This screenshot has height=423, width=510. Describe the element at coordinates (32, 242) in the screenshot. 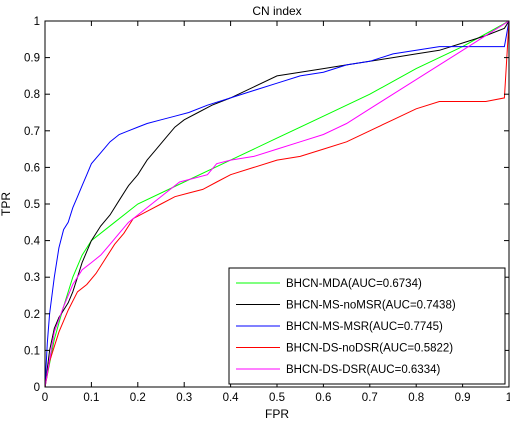

I see `y-tick-label: 0.4` at that location.